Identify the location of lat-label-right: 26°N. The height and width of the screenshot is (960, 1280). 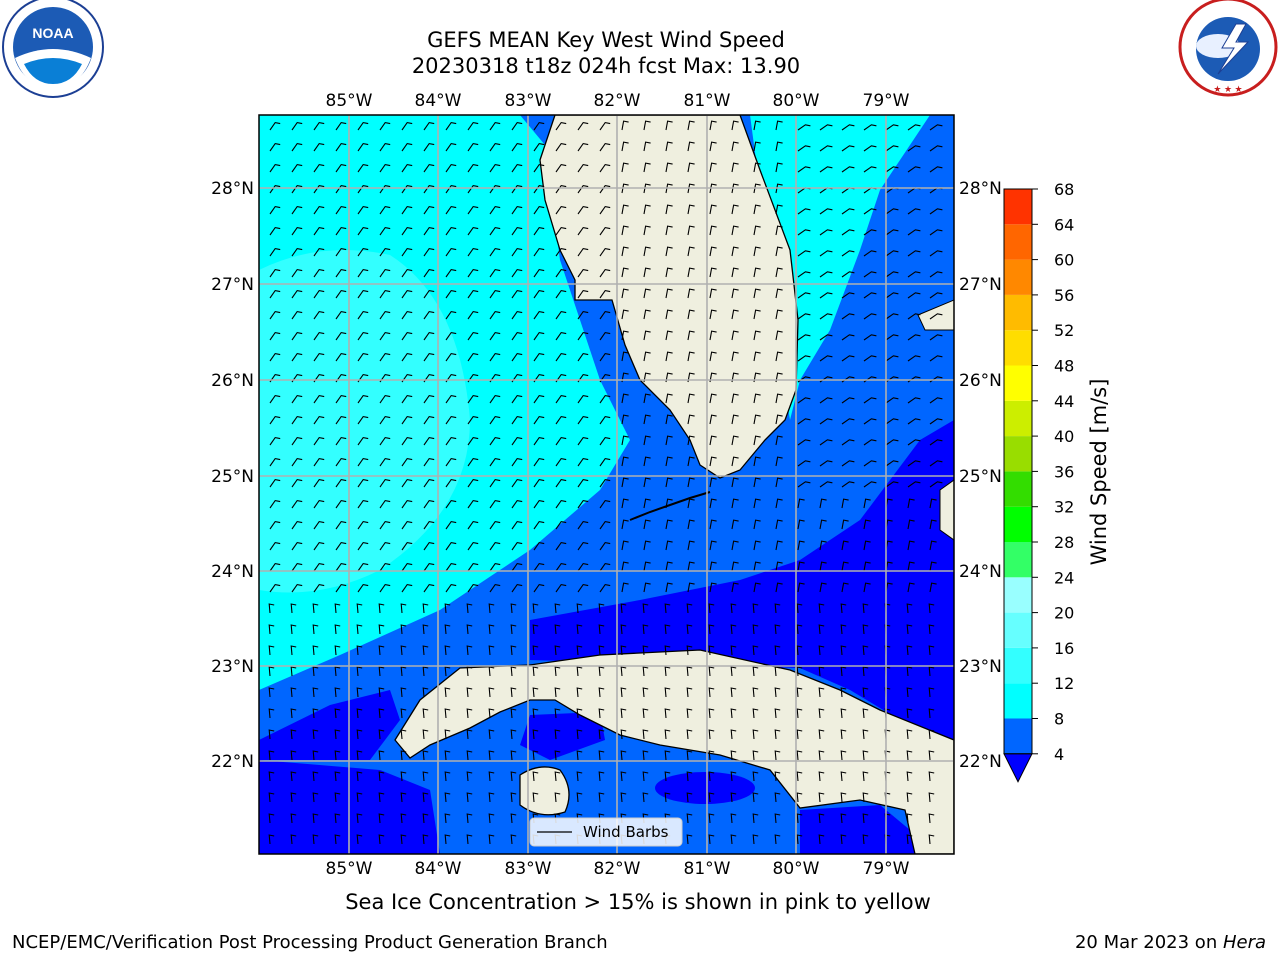
(980, 381).